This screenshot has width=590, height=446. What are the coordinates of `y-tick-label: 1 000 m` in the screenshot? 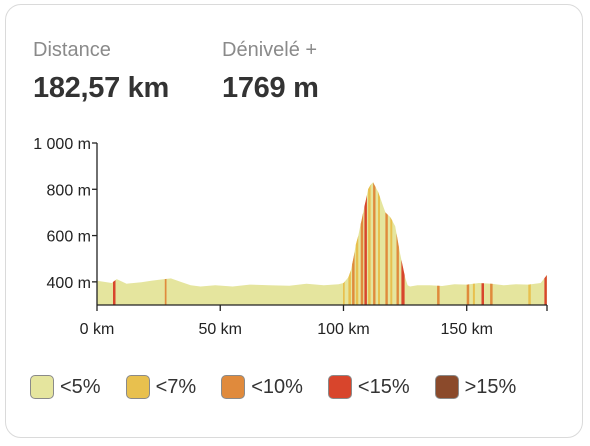 It's located at (62, 144).